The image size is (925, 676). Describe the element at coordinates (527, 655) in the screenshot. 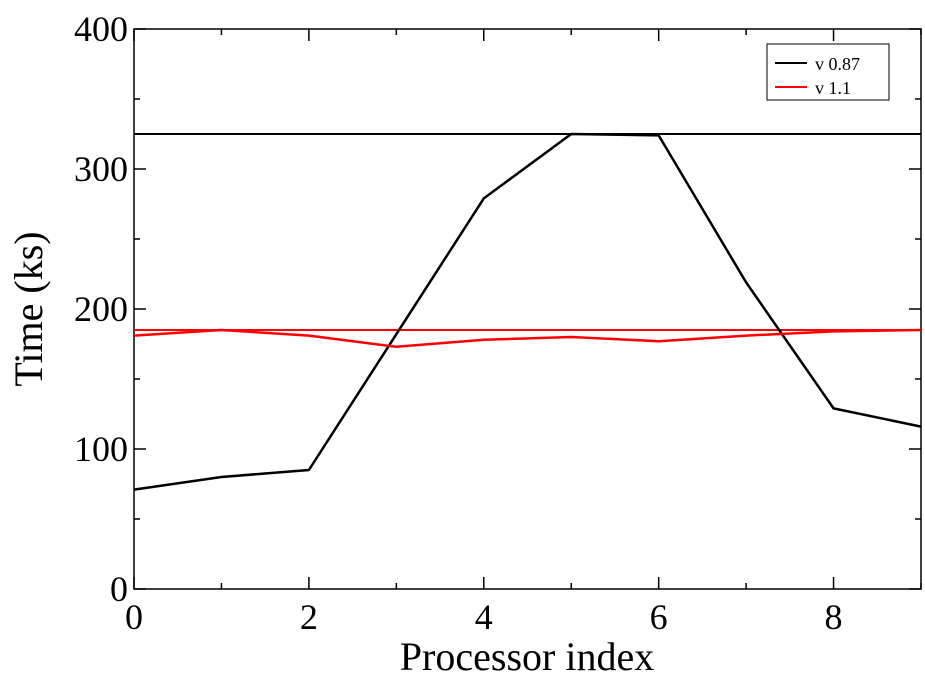

I see `x-axis-title: Processor index` at that location.